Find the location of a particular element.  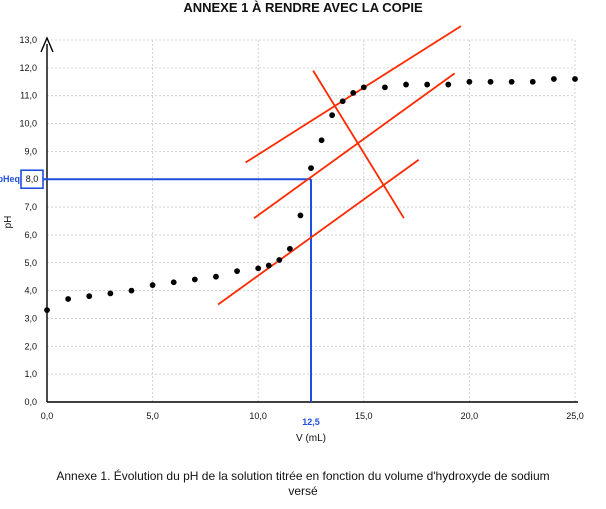

x-tick-label: 20,0 is located at coordinates (470, 416).